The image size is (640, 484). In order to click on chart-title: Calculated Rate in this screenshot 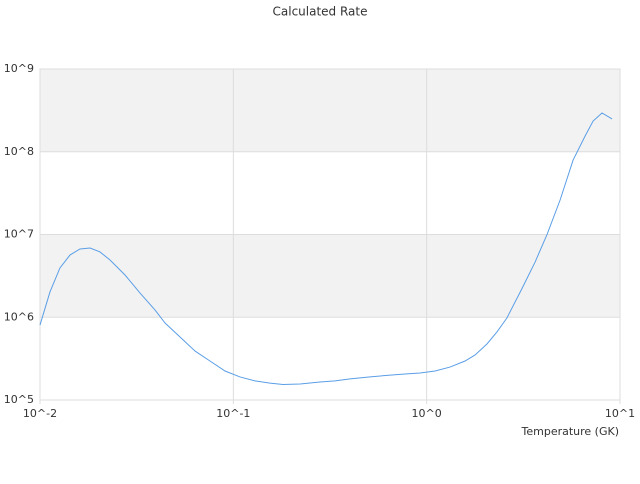, I will do `click(320, 12)`.